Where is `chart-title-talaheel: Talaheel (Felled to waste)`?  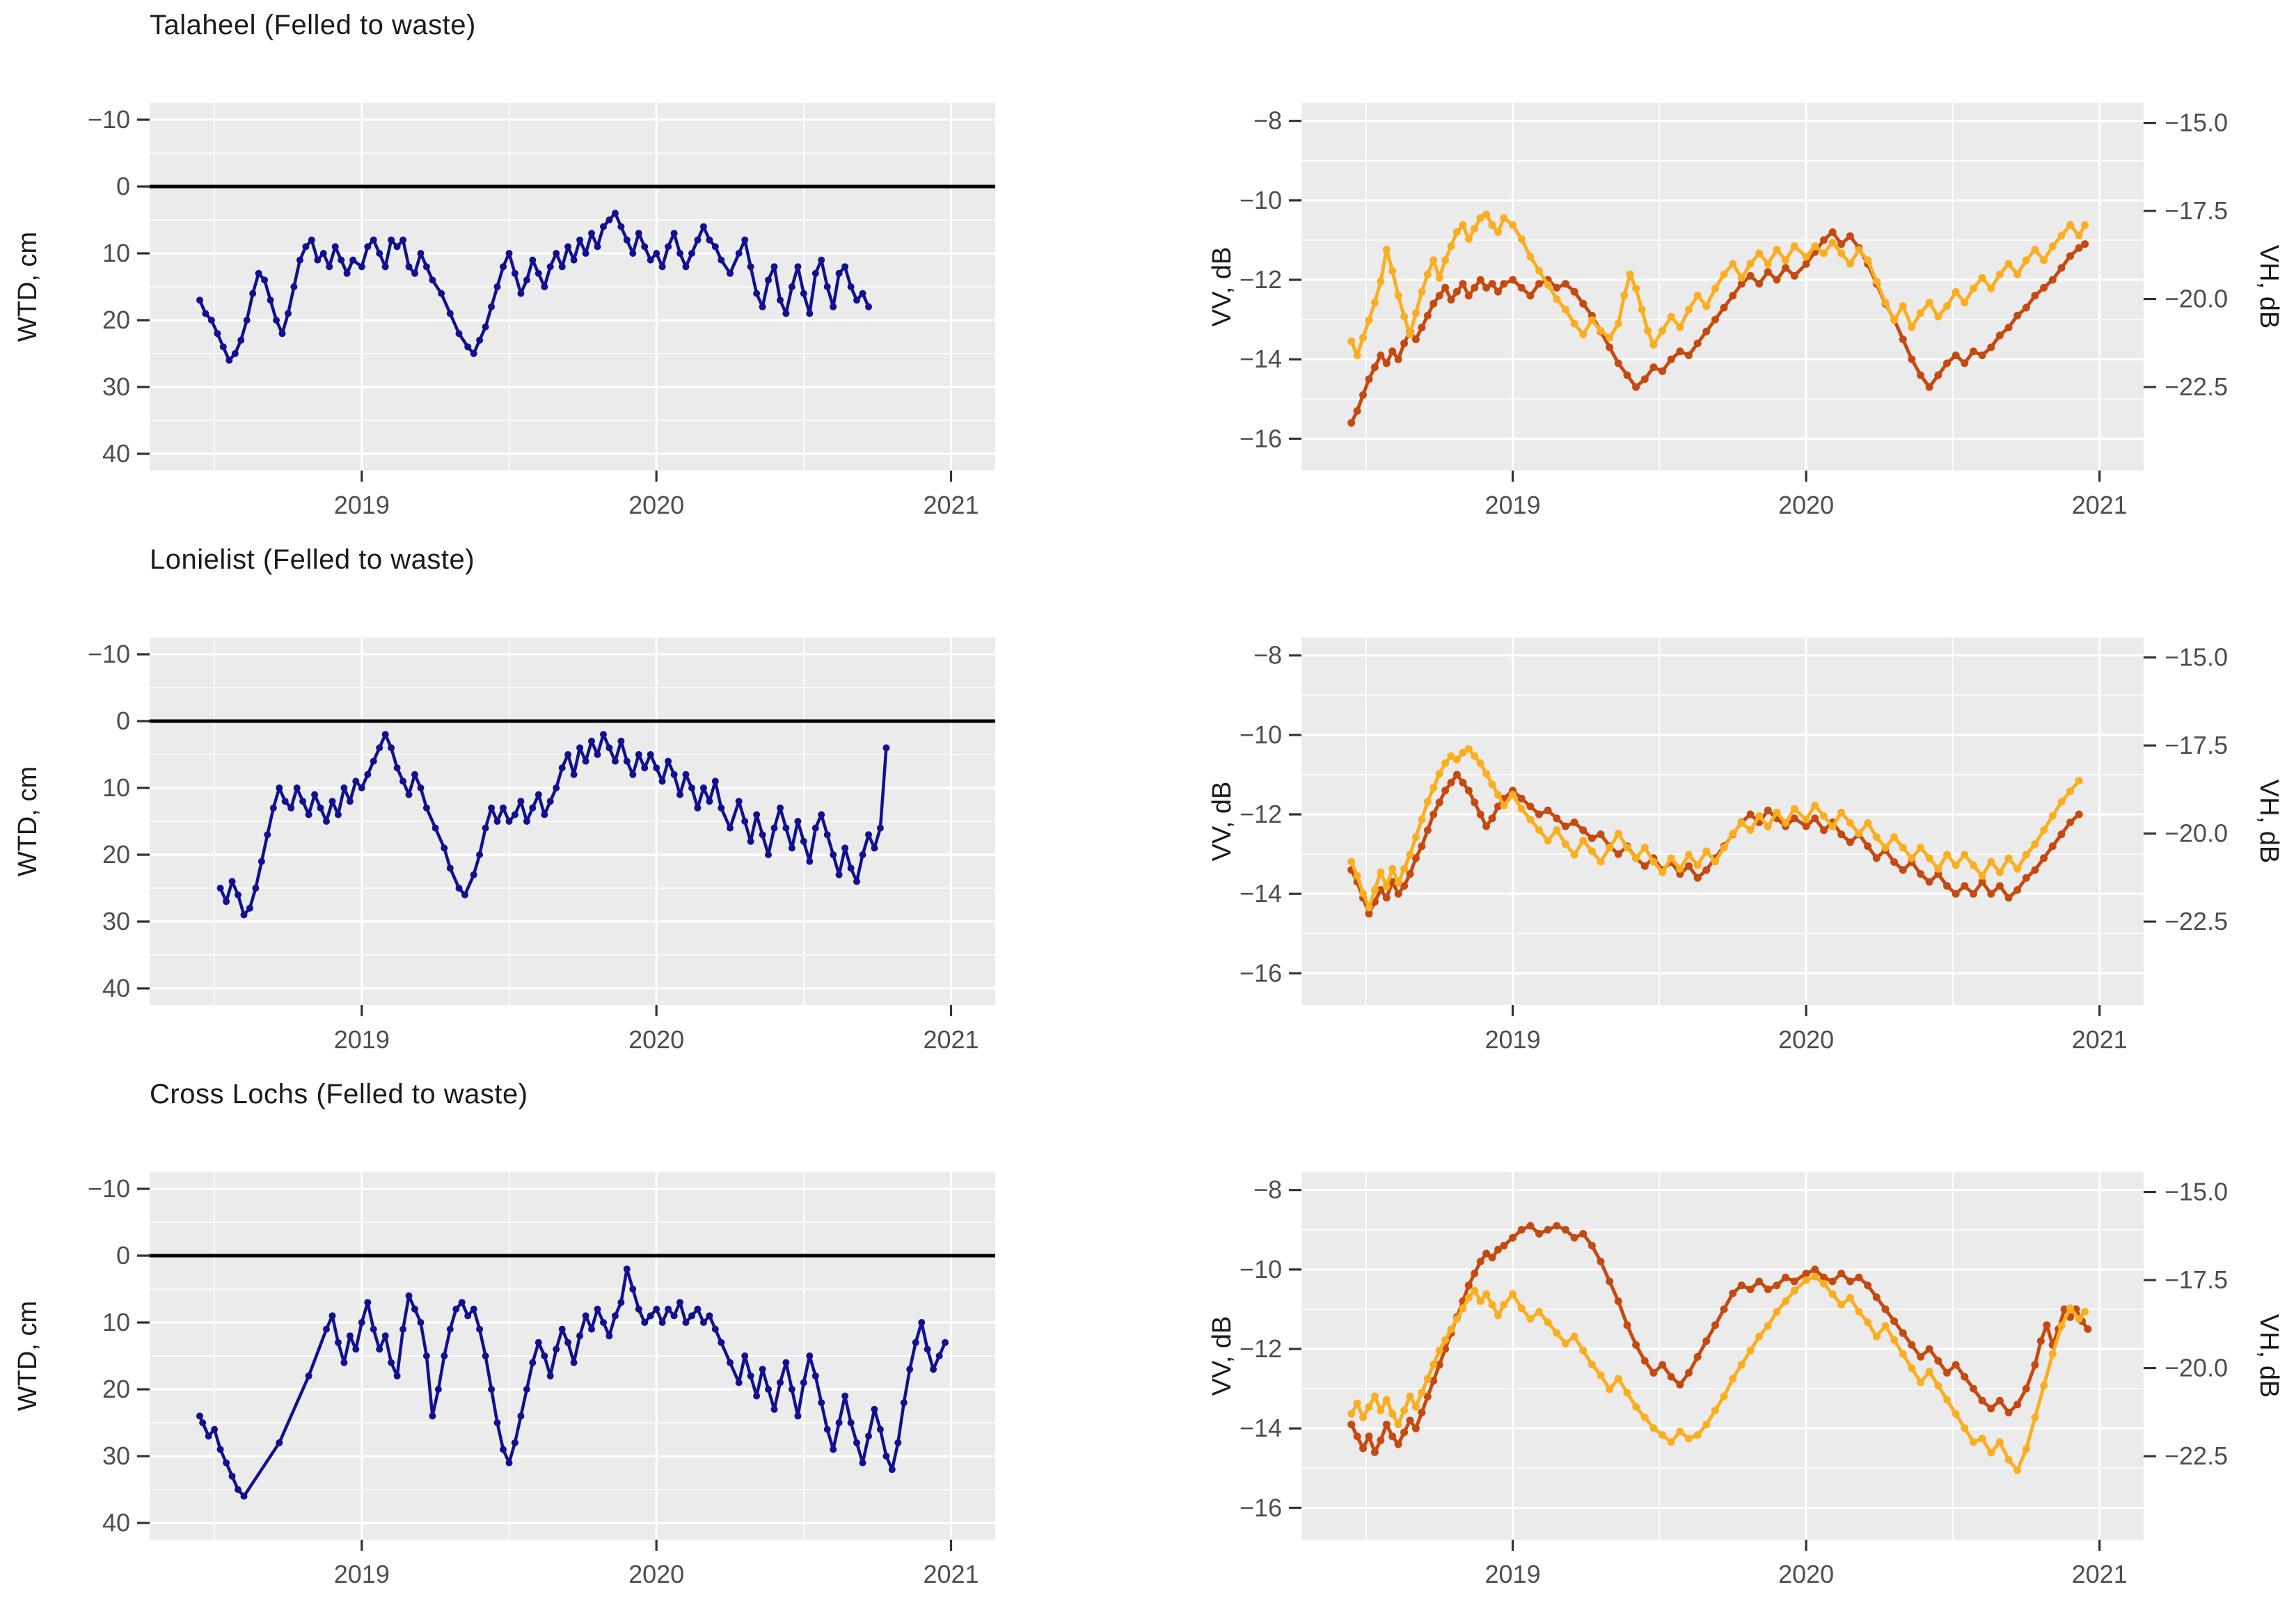 chart-title-talaheel: Talaheel (Felled to waste) is located at coordinates (313, 25).